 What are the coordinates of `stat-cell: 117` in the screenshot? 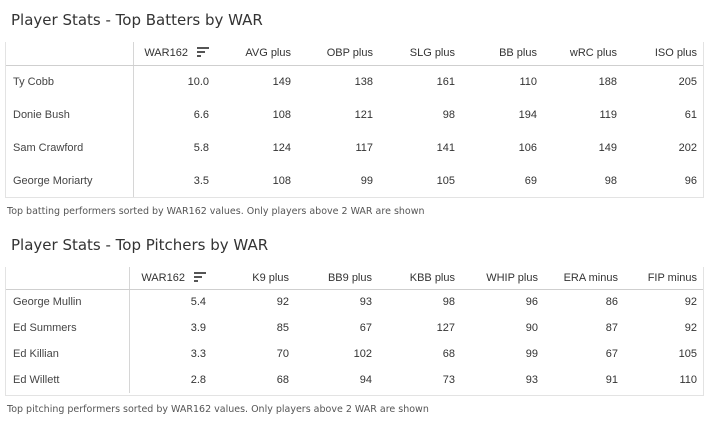 It's located at (364, 147).